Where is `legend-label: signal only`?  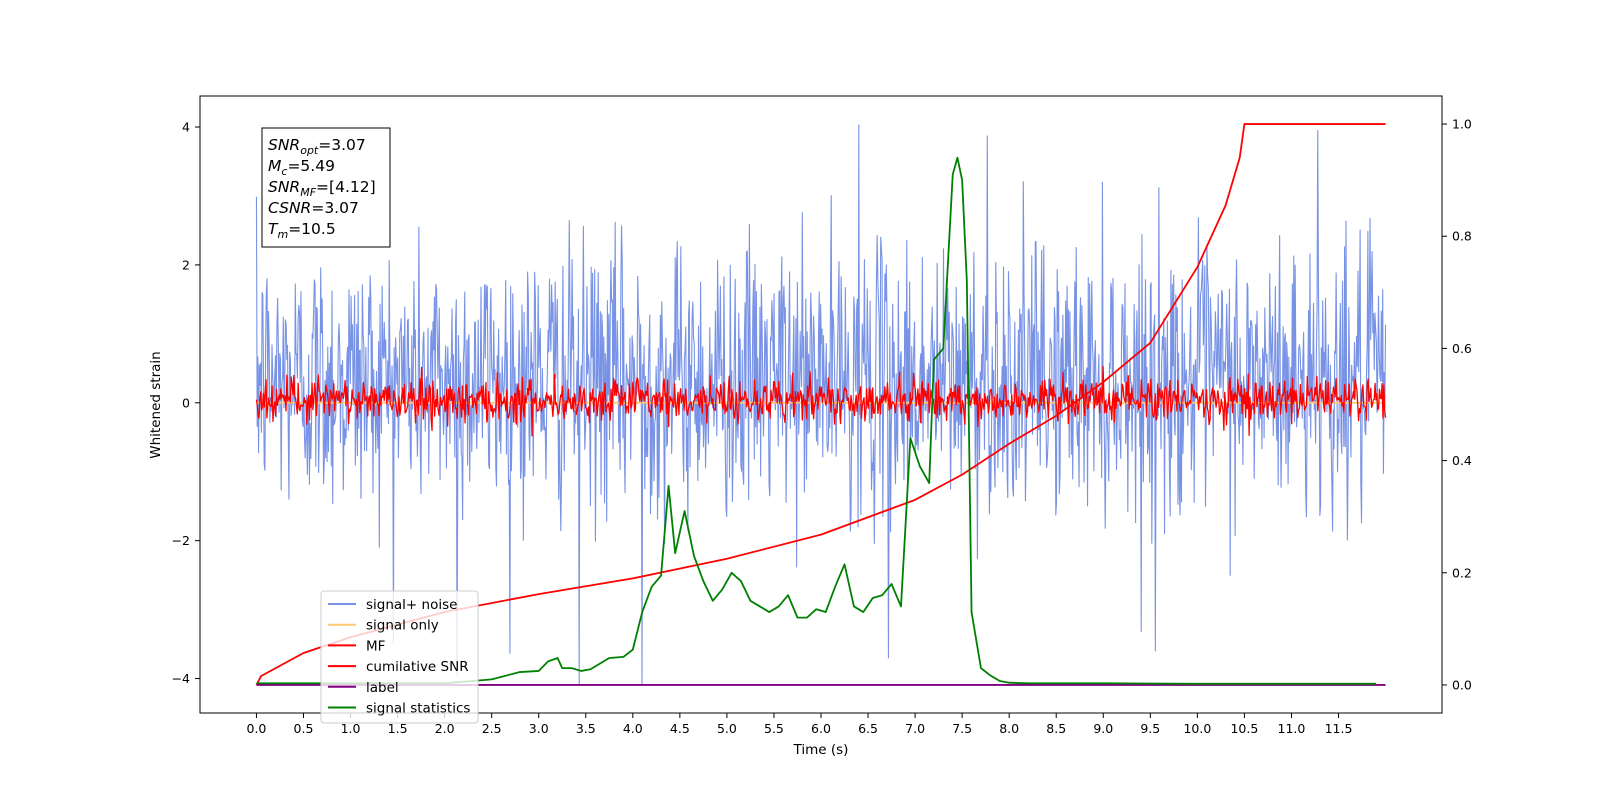
legend-label: signal only is located at coordinates (402, 626).